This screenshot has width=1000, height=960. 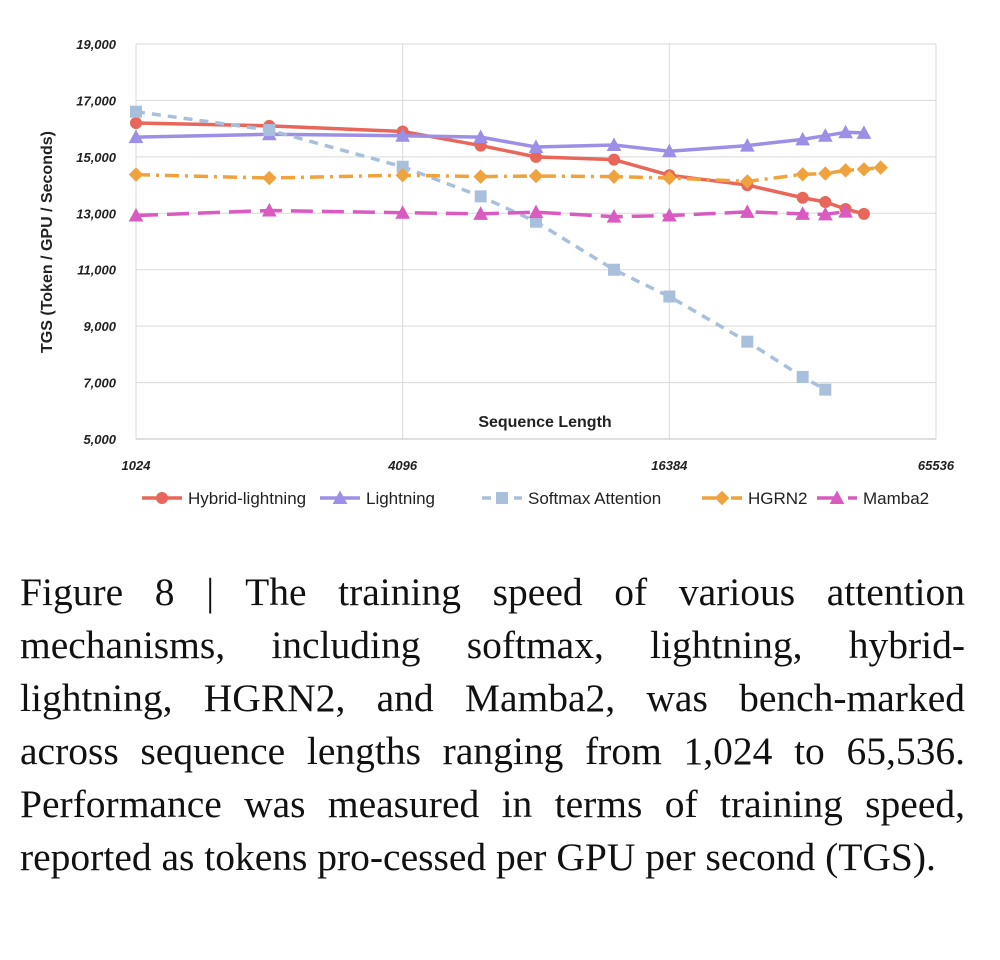 I want to click on y-tick-label: 7,000, so click(x=99, y=383).